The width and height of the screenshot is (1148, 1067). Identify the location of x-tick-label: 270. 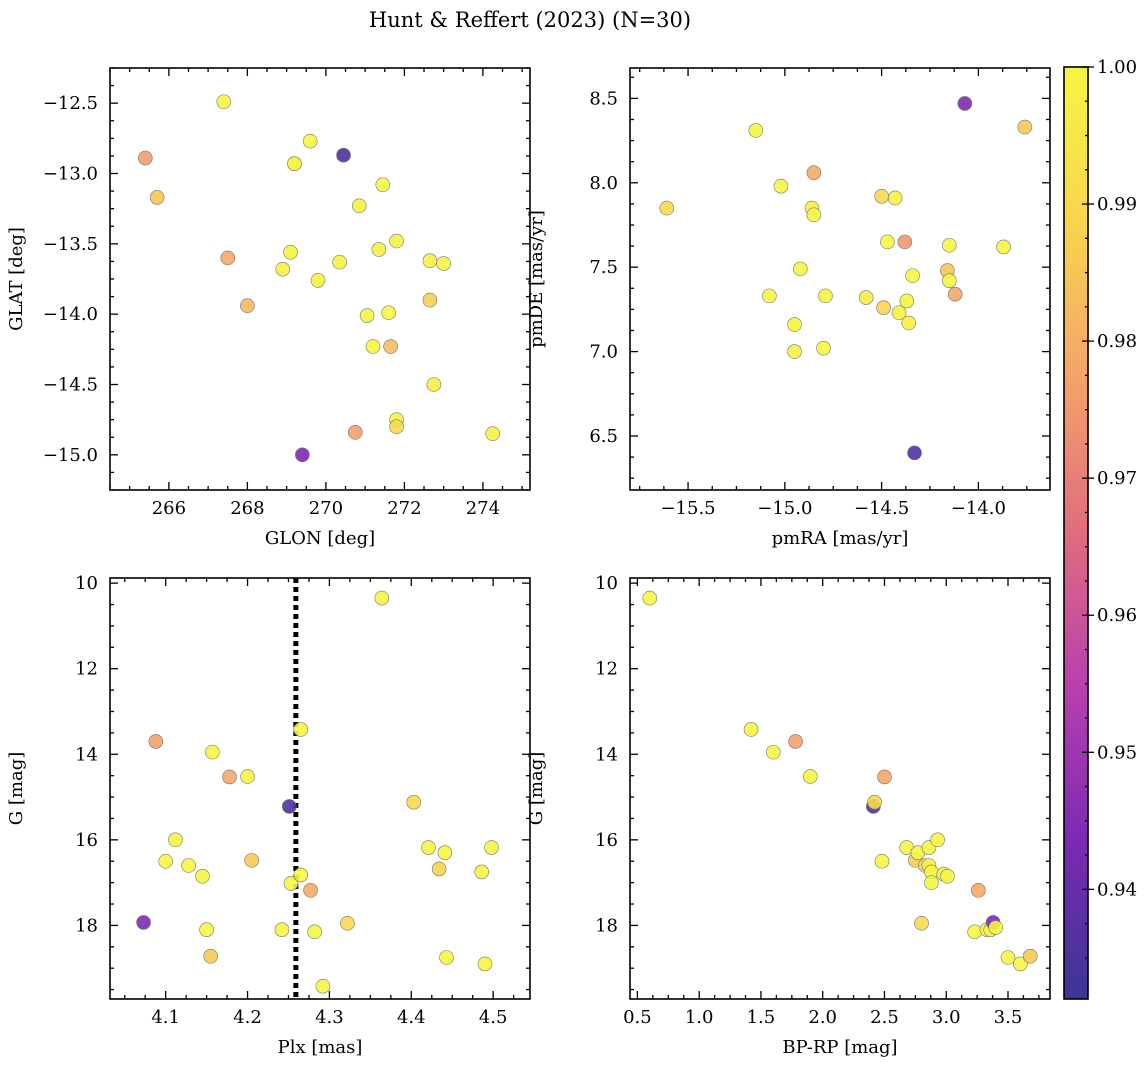
(326, 508).